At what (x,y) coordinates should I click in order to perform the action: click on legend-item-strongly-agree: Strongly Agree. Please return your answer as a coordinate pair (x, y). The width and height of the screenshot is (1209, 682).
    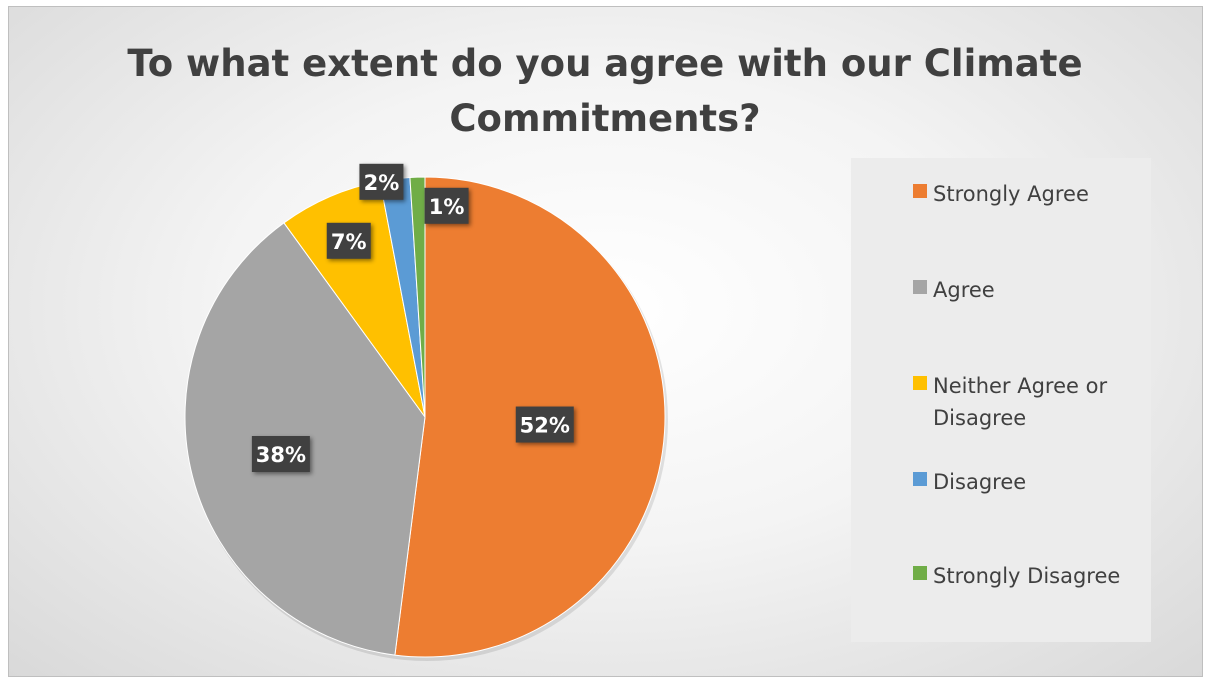
    Looking at the image, I should click on (1035, 194).